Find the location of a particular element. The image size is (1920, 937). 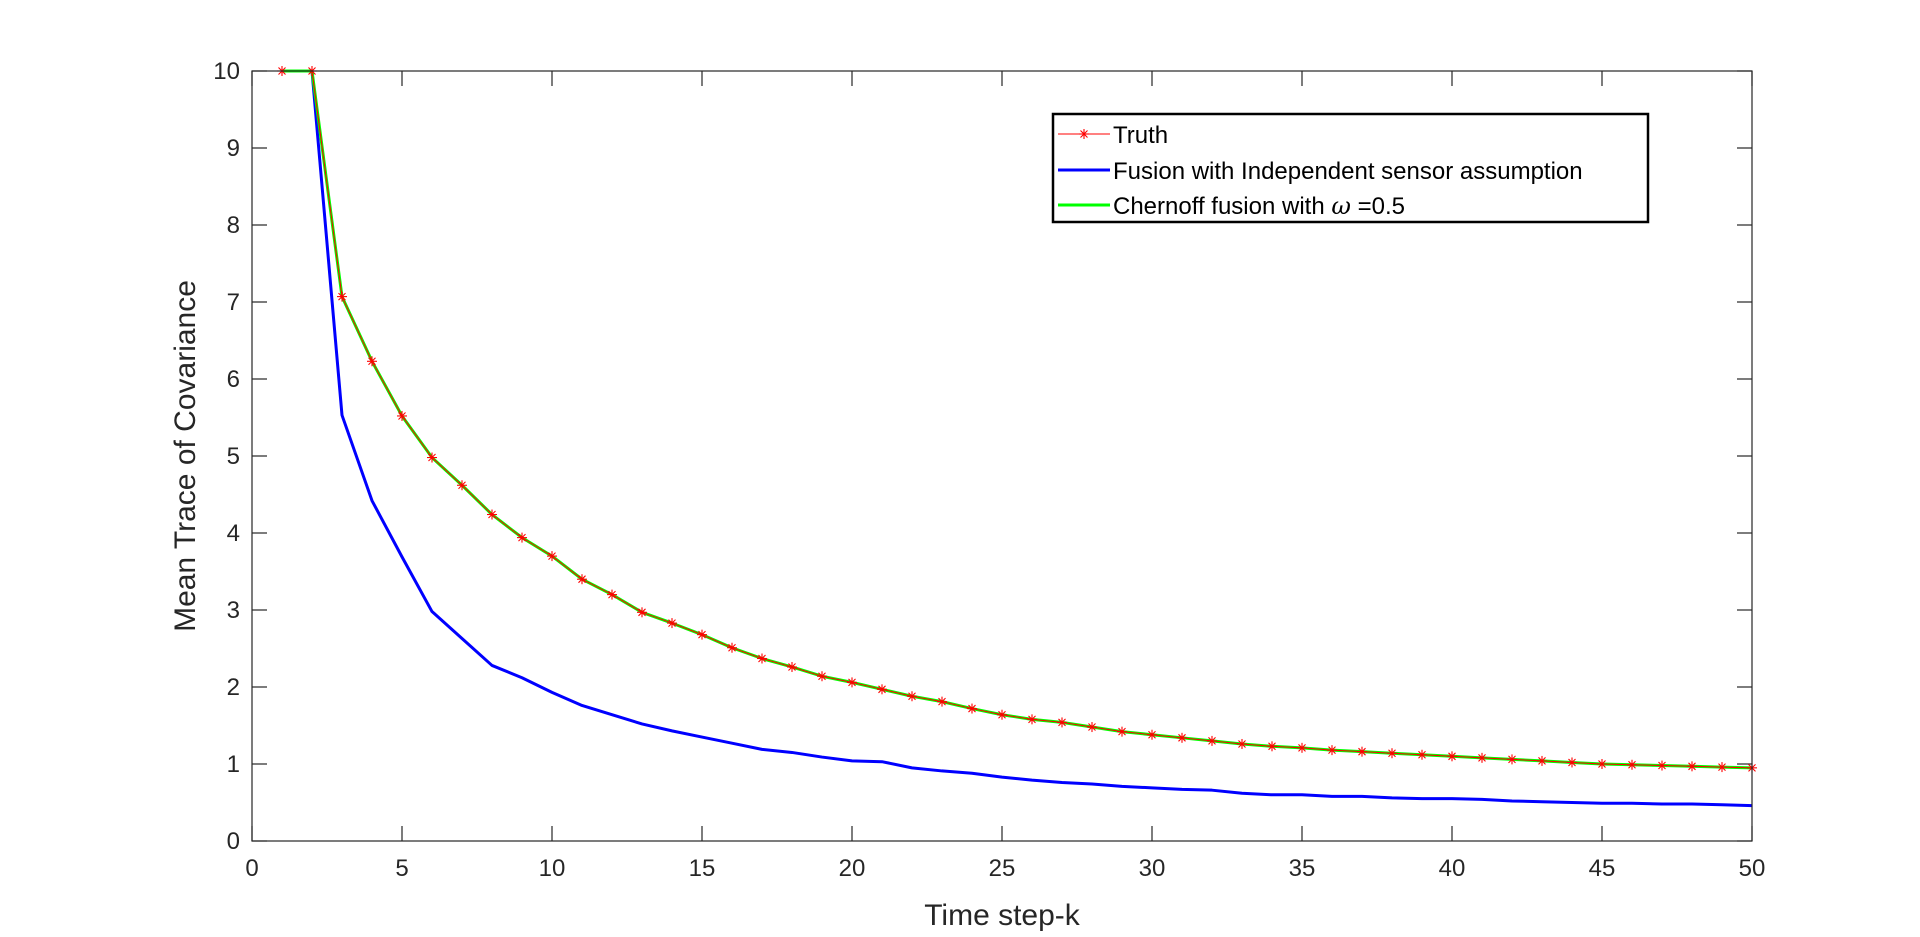

x-tick-label: 25 is located at coordinates (1002, 868).